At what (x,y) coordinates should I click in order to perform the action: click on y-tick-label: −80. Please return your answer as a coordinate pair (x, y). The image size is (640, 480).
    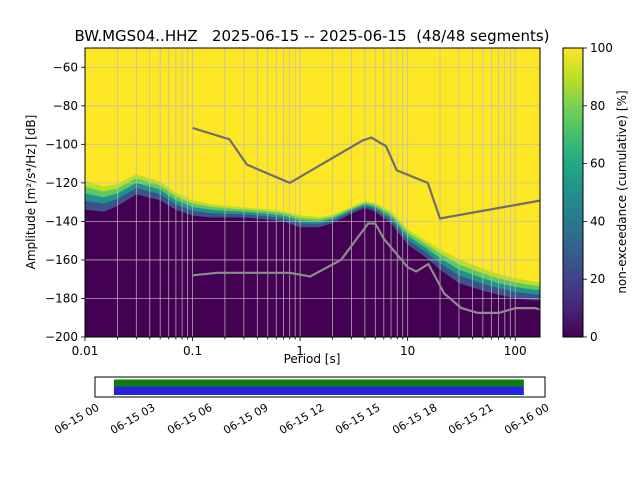
    Looking at the image, I should click on (65, 106).